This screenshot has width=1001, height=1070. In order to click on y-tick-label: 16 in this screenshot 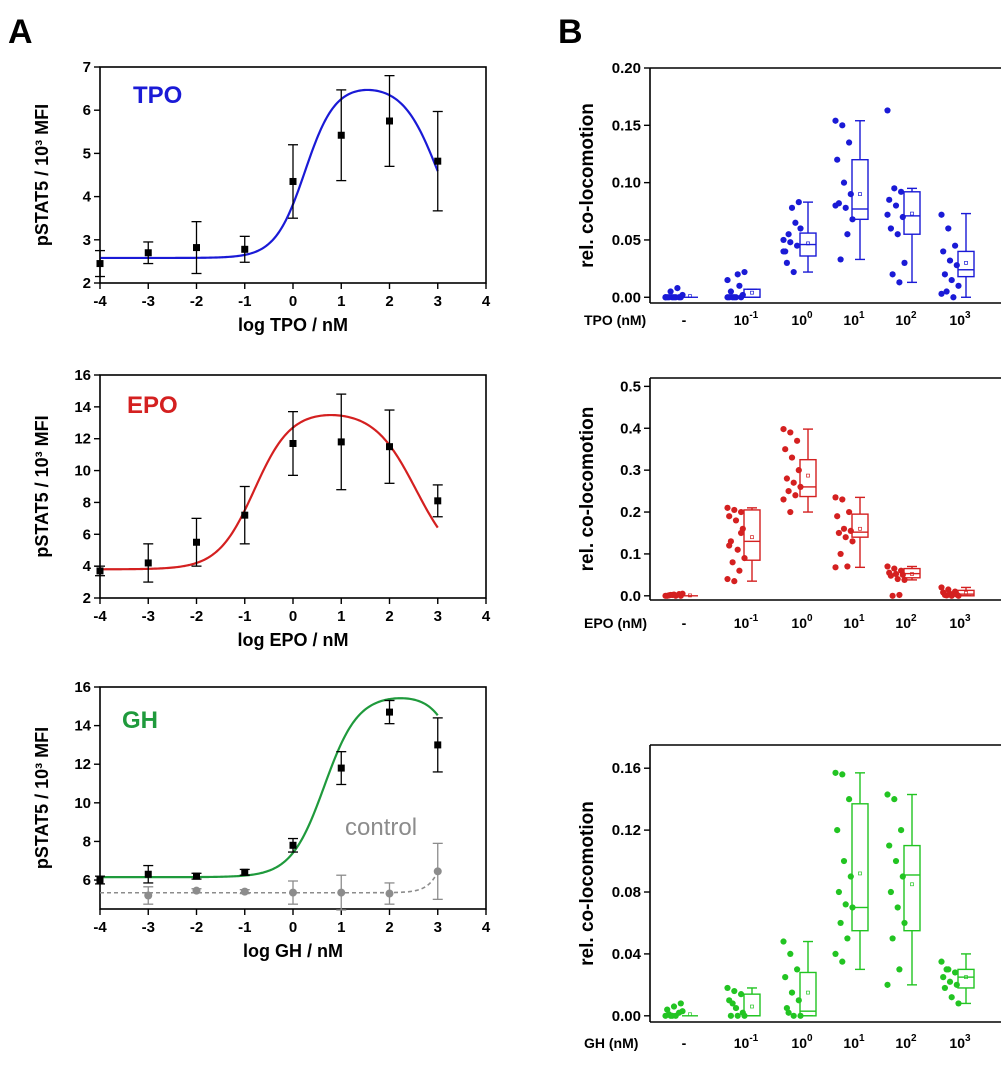, I will do `click(82, 687)`.